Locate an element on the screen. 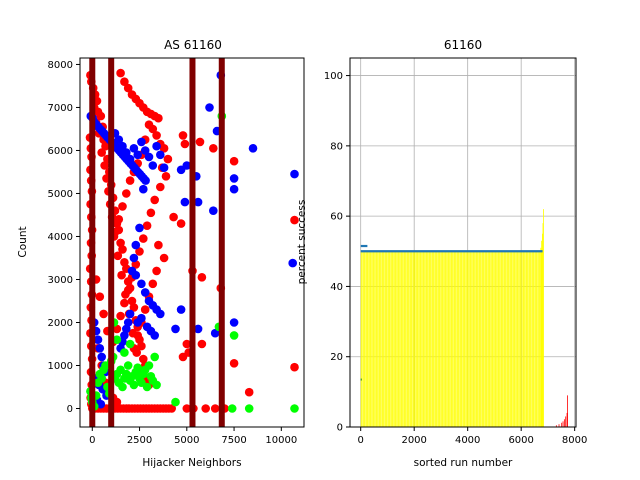  y-tick-label: 3000 is located at coordinates (60, 280).